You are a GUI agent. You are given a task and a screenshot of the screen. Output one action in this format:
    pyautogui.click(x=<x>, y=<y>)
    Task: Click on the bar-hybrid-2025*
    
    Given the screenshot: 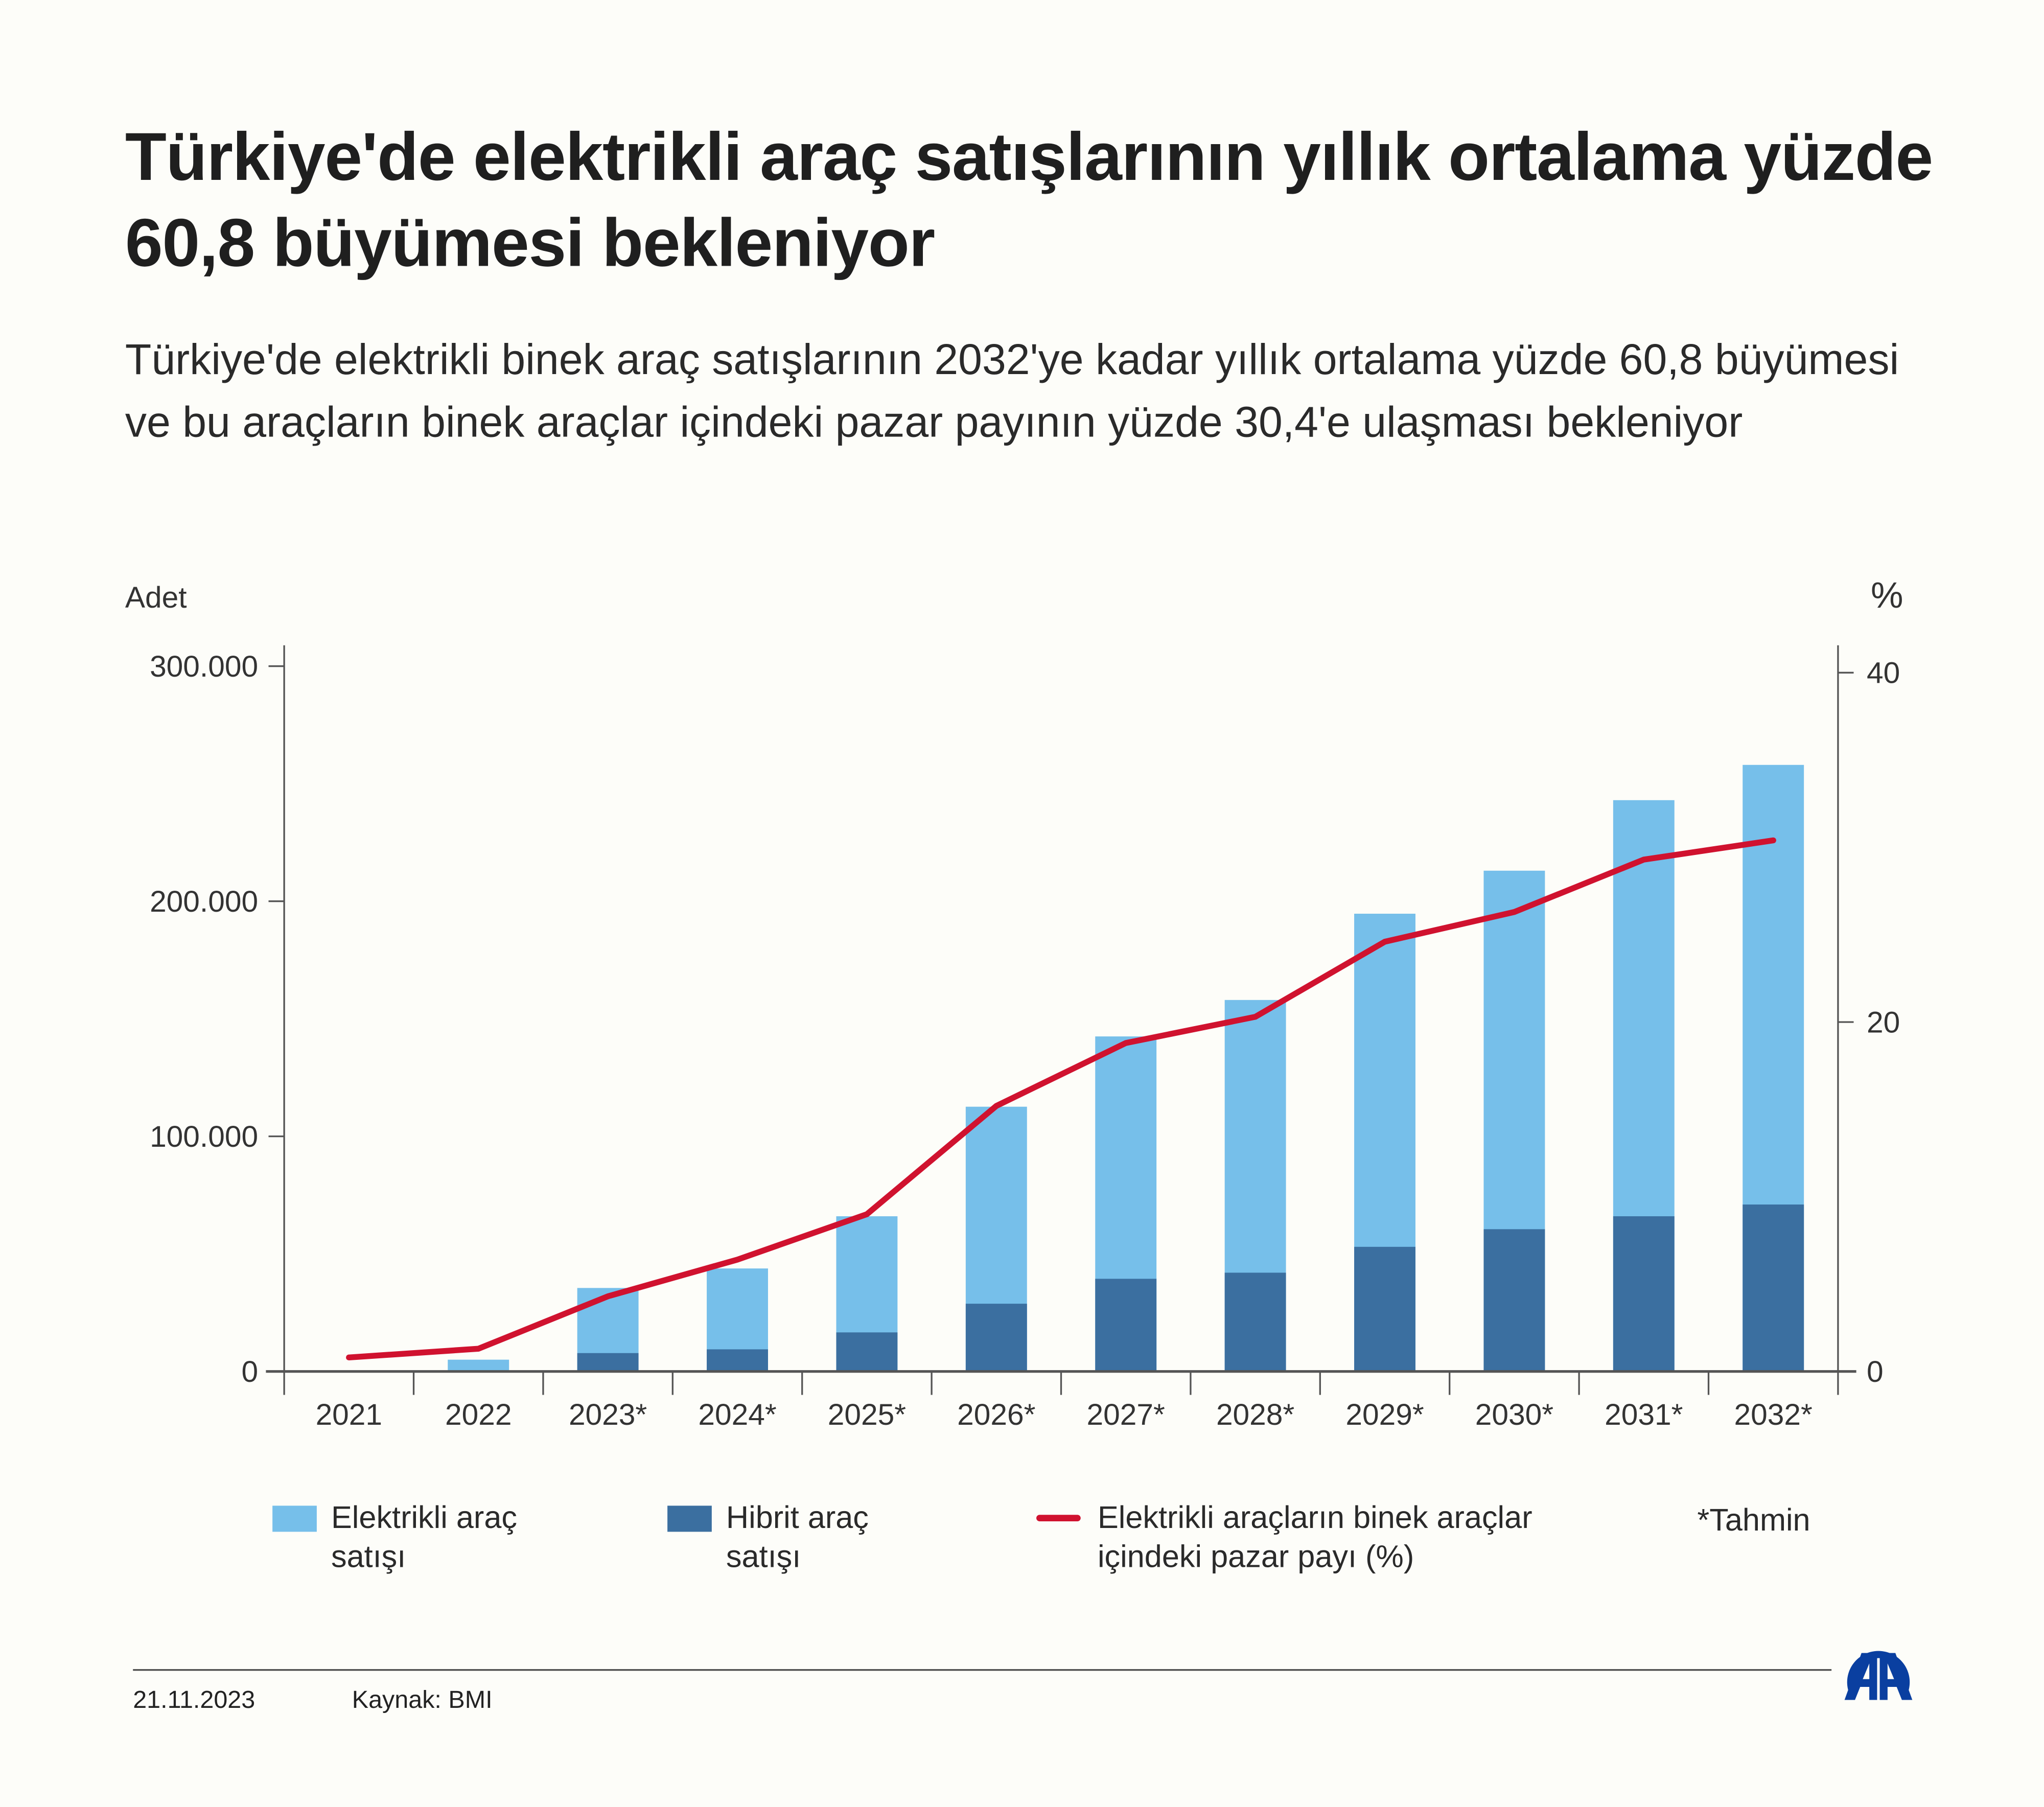 What is the action you would take?
    pyautogui.click(x=867, y=1352)
    